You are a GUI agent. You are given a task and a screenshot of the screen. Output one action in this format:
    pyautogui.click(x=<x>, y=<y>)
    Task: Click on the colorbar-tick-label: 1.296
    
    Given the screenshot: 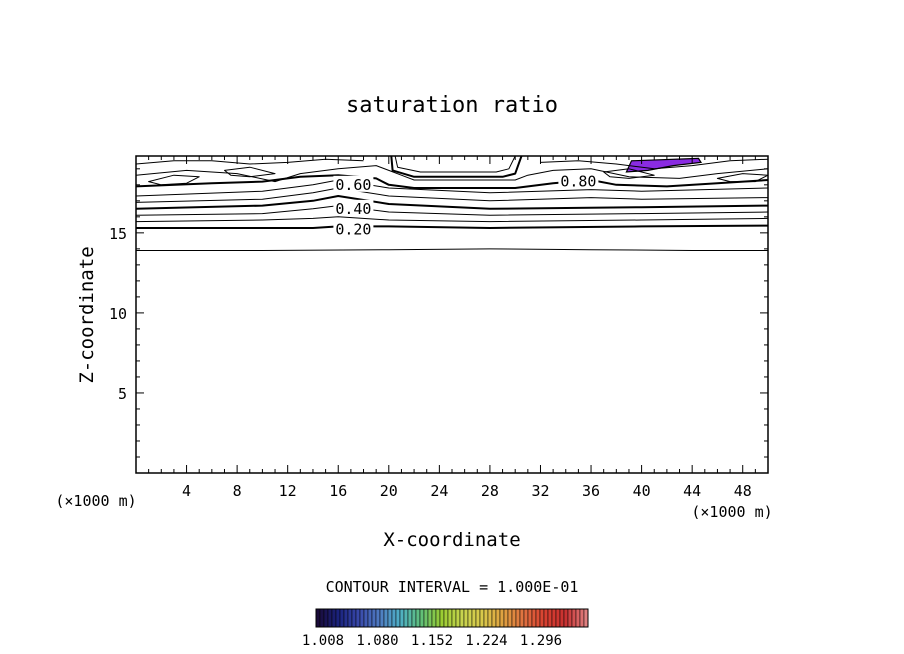 What is the action you would take?
    pyautogui.click(x=541, y=641)
    